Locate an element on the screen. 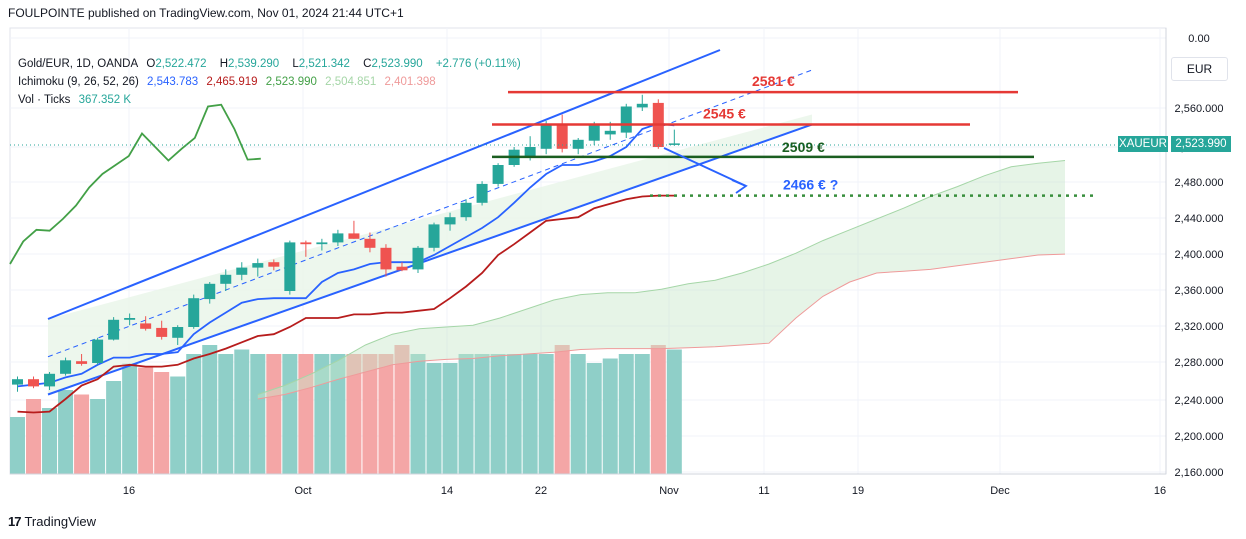 The height and width of the screenshot is (539, 1246). close-label: C is located at coordinates (367, 64).